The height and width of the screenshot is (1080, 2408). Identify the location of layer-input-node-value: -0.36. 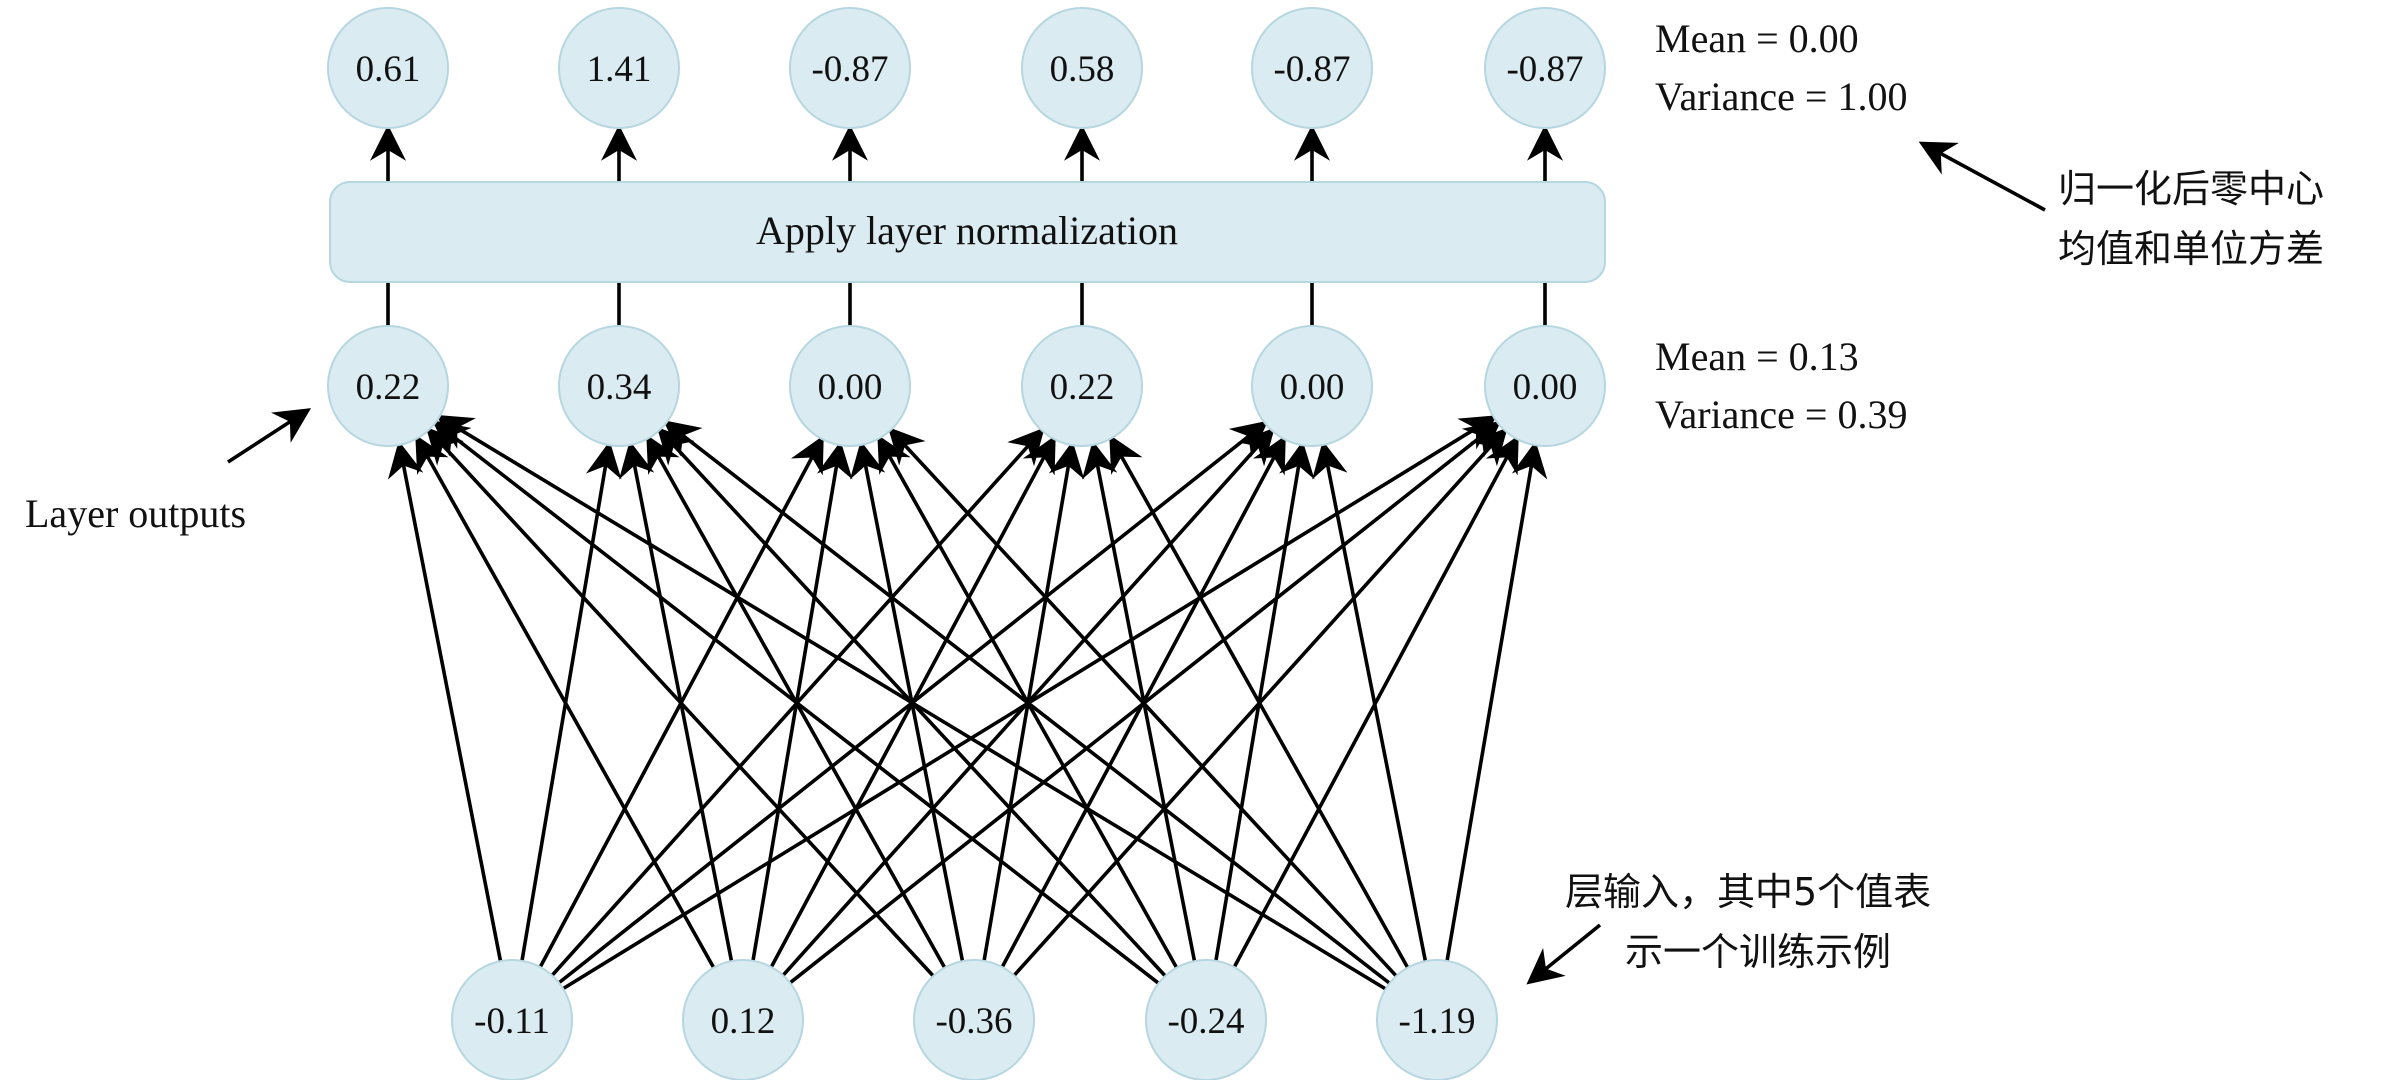
(973, 1021).